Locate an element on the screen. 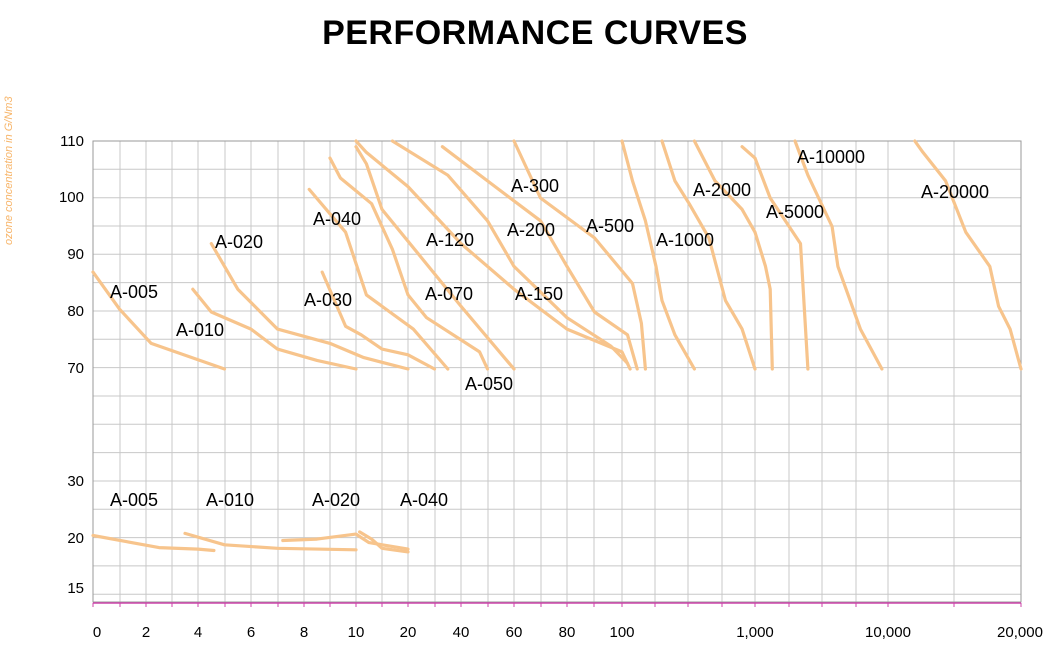  x-tick-label: 2 is located at coordinates (146, 632).